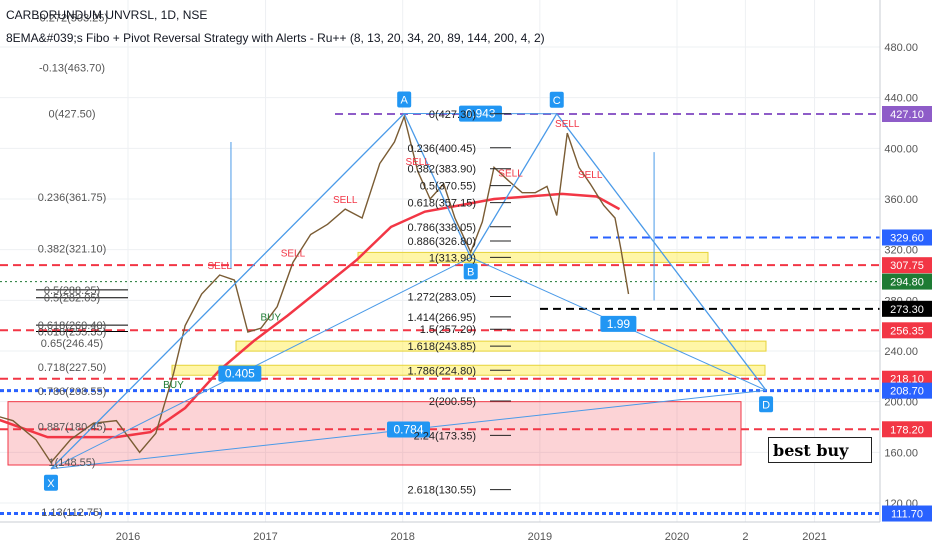 The height and width of the screenshot is (550, 932). I want to click on fib-left-label: 0.618(255.35), so click(72, 333).